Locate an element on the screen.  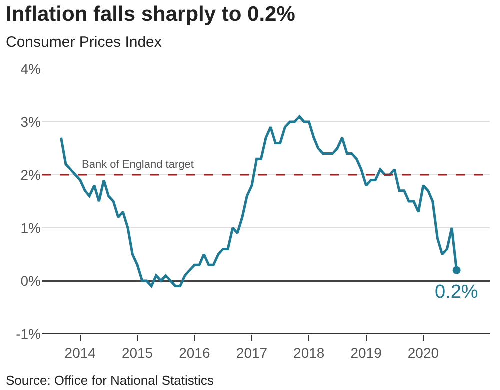
x-tick-label: 2020 is located at coordinates (424, 352).